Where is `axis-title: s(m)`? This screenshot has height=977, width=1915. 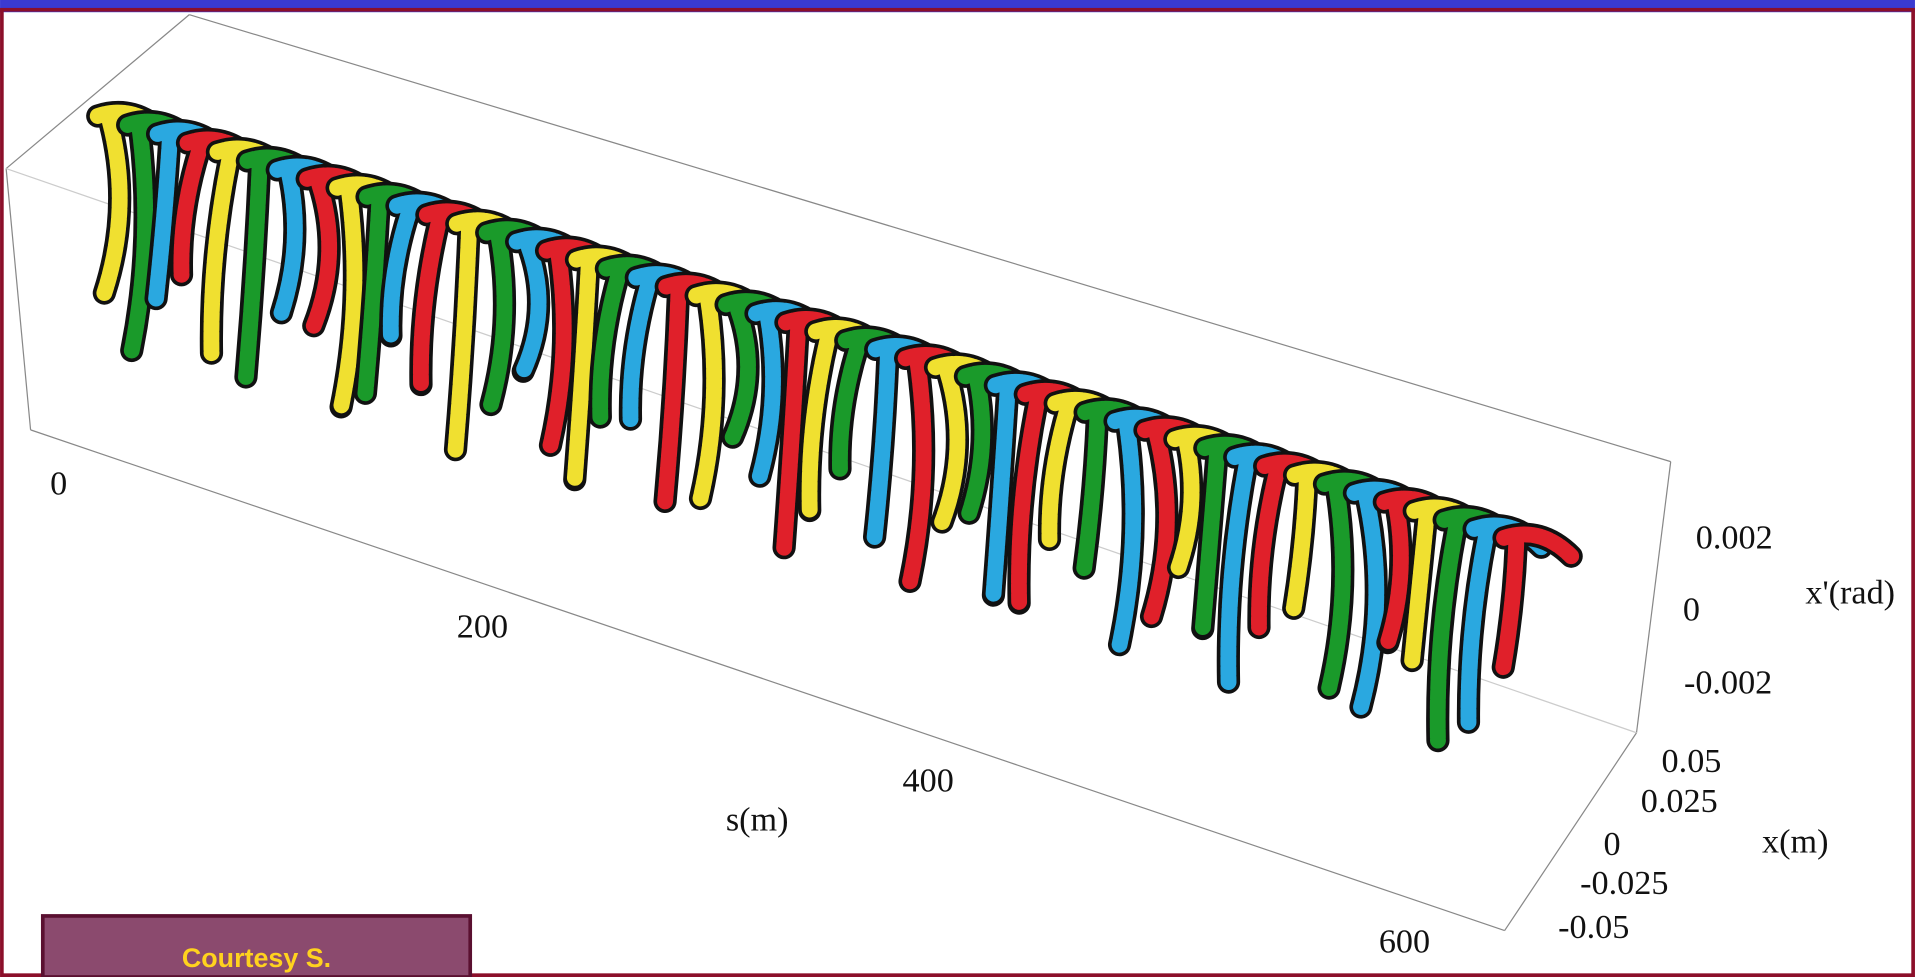 axis-title: s(m) is located at coordinates (757, 819).